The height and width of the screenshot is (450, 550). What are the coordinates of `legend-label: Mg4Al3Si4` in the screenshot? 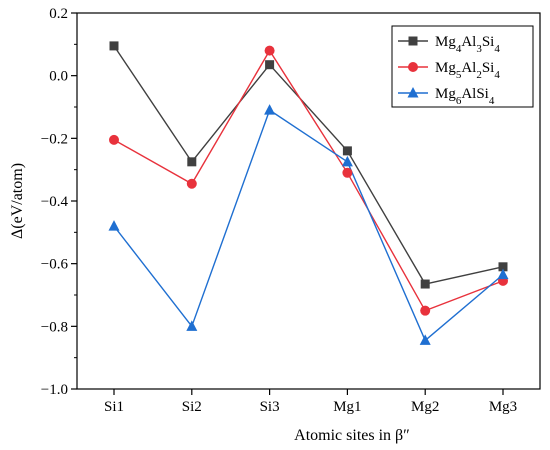 It's located at (467, 44).